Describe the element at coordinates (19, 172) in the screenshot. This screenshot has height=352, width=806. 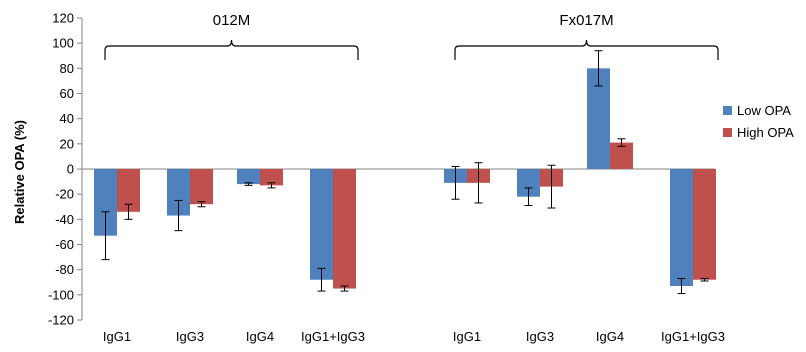
I see `y-axis-label: Relative OPA (%)` at that location.